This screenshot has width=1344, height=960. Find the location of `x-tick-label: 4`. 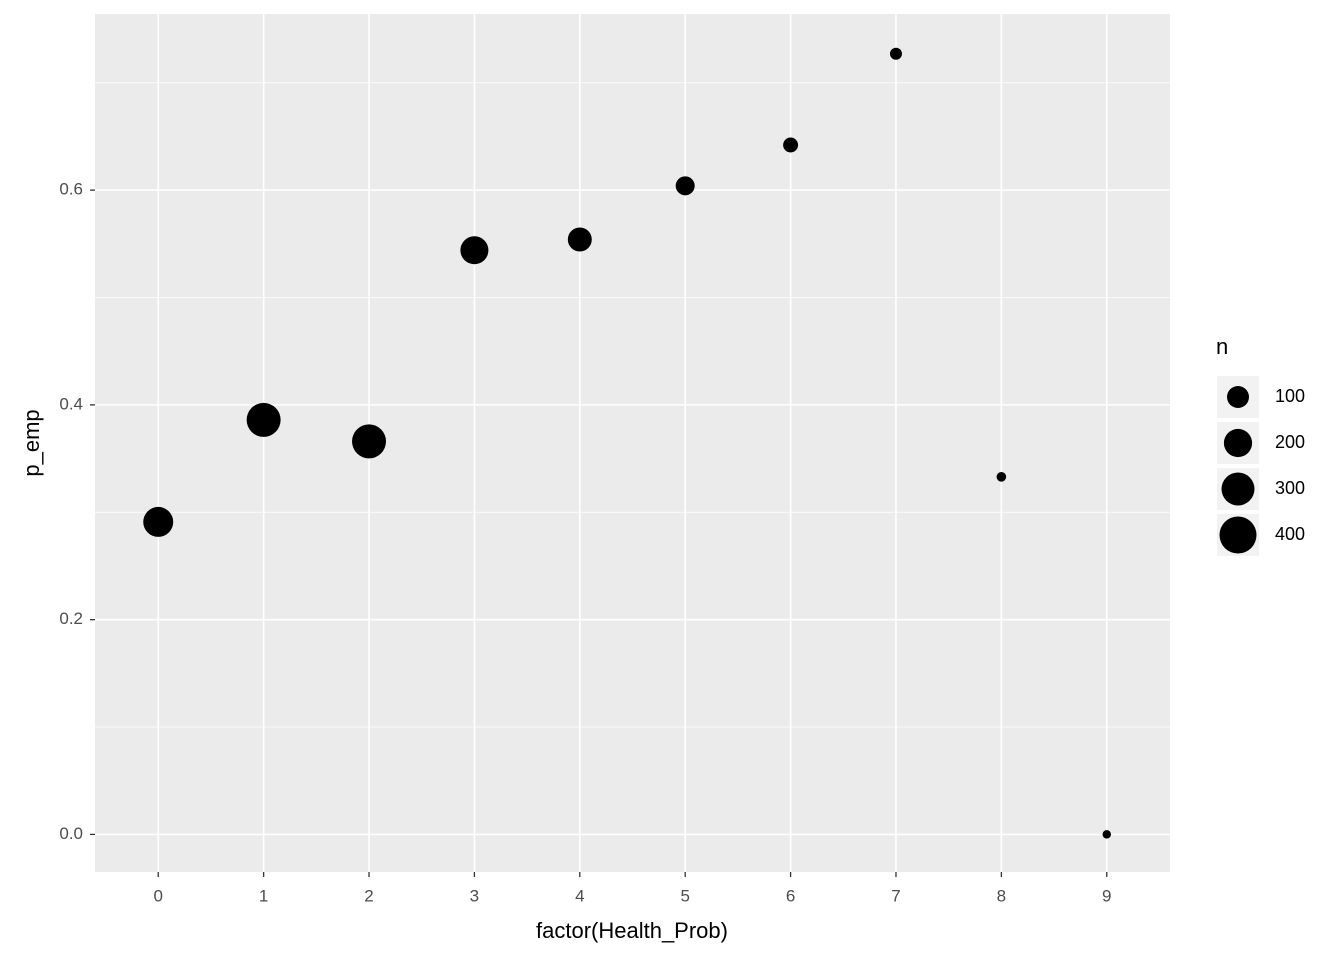

x-tick-label: 4 is located at coordinates (579, 895).